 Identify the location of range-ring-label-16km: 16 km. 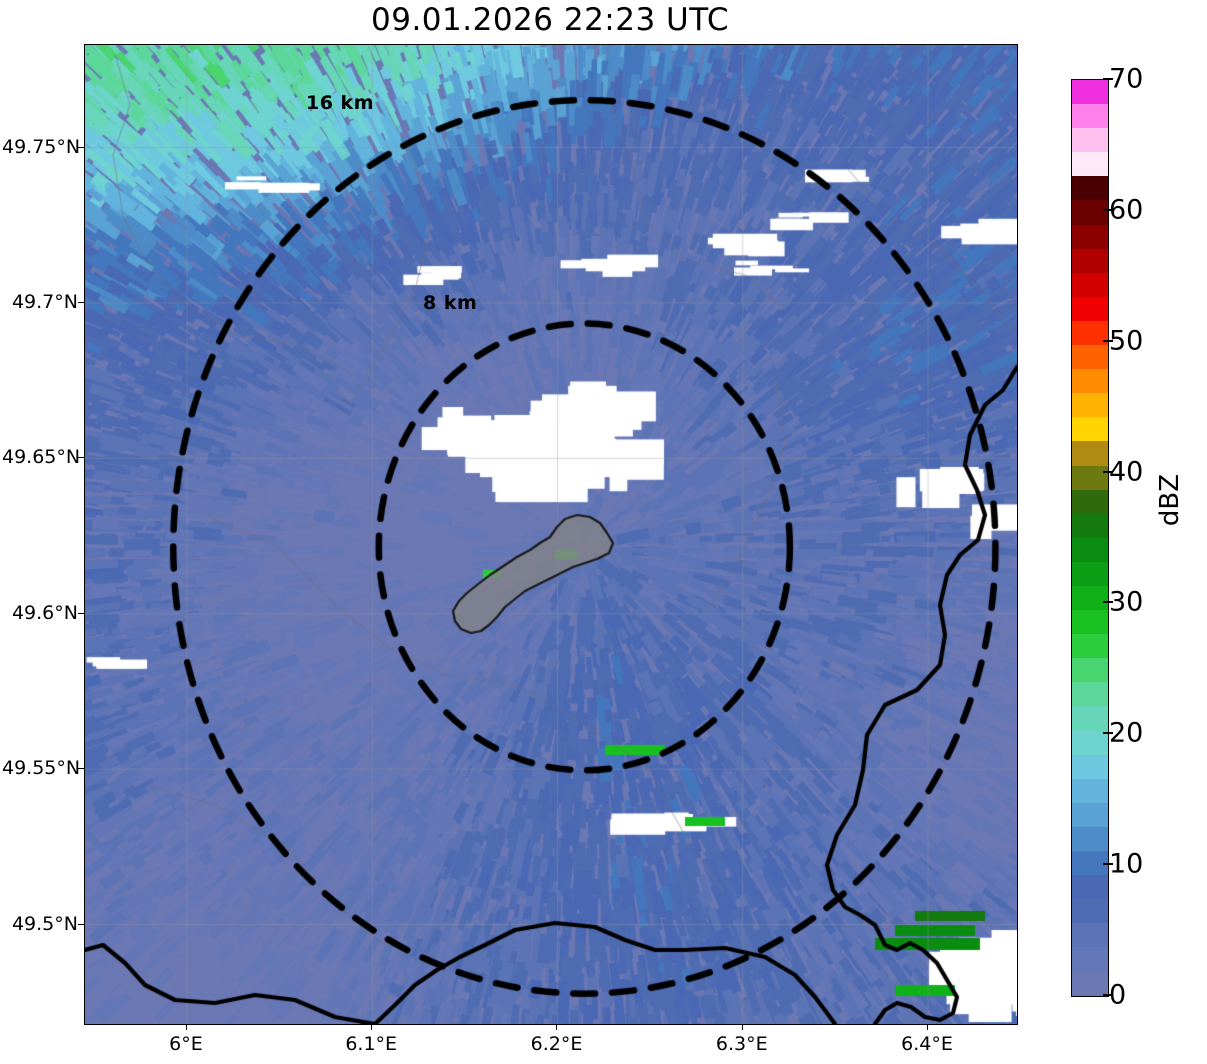
(340, 103).